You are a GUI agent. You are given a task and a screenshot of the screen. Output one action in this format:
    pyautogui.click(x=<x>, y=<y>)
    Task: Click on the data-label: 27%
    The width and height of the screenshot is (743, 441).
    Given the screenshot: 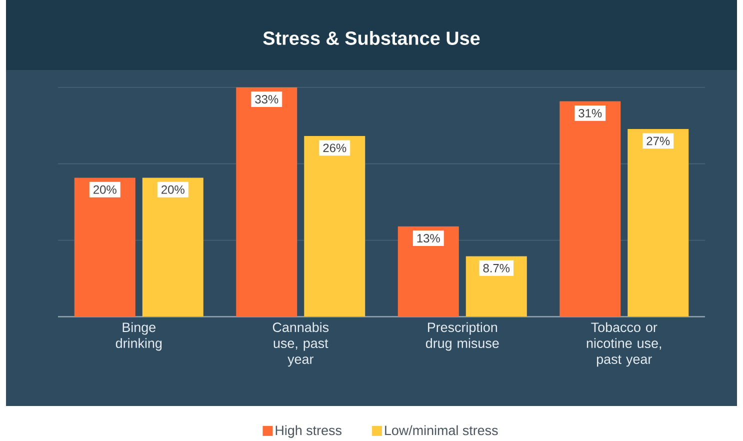 What is the action you would take?
    pyautogui.click(x=658, y=141)
    